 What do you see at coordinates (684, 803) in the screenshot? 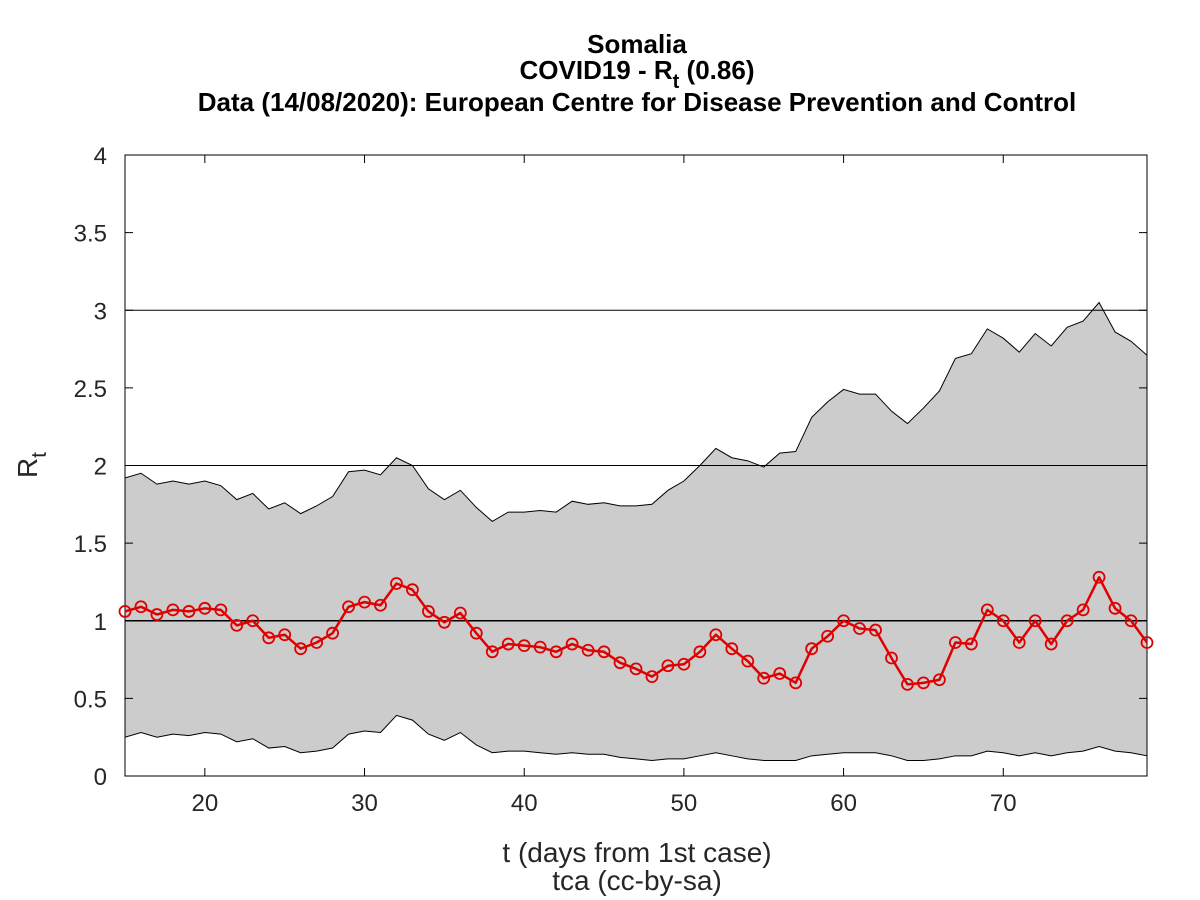
I see `x-tick-label: 50` at bounding box center [684, 803].